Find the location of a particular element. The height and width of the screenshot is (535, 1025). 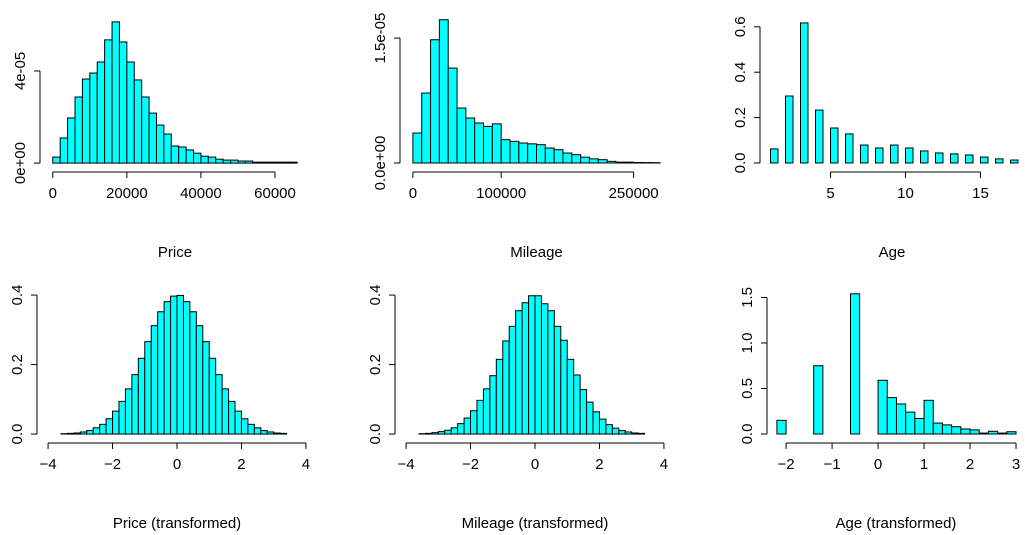

panel: −4 −2 0 2 4 0.0 0.2 0.4 Mileage (transformed) is located at coordinates (517, 408).